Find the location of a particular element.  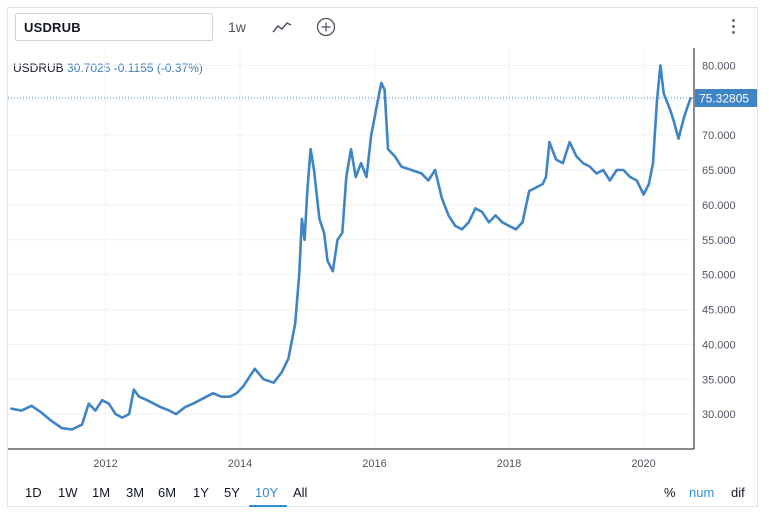

symbol-text: USDRUB is located at coordinates (52, 27).